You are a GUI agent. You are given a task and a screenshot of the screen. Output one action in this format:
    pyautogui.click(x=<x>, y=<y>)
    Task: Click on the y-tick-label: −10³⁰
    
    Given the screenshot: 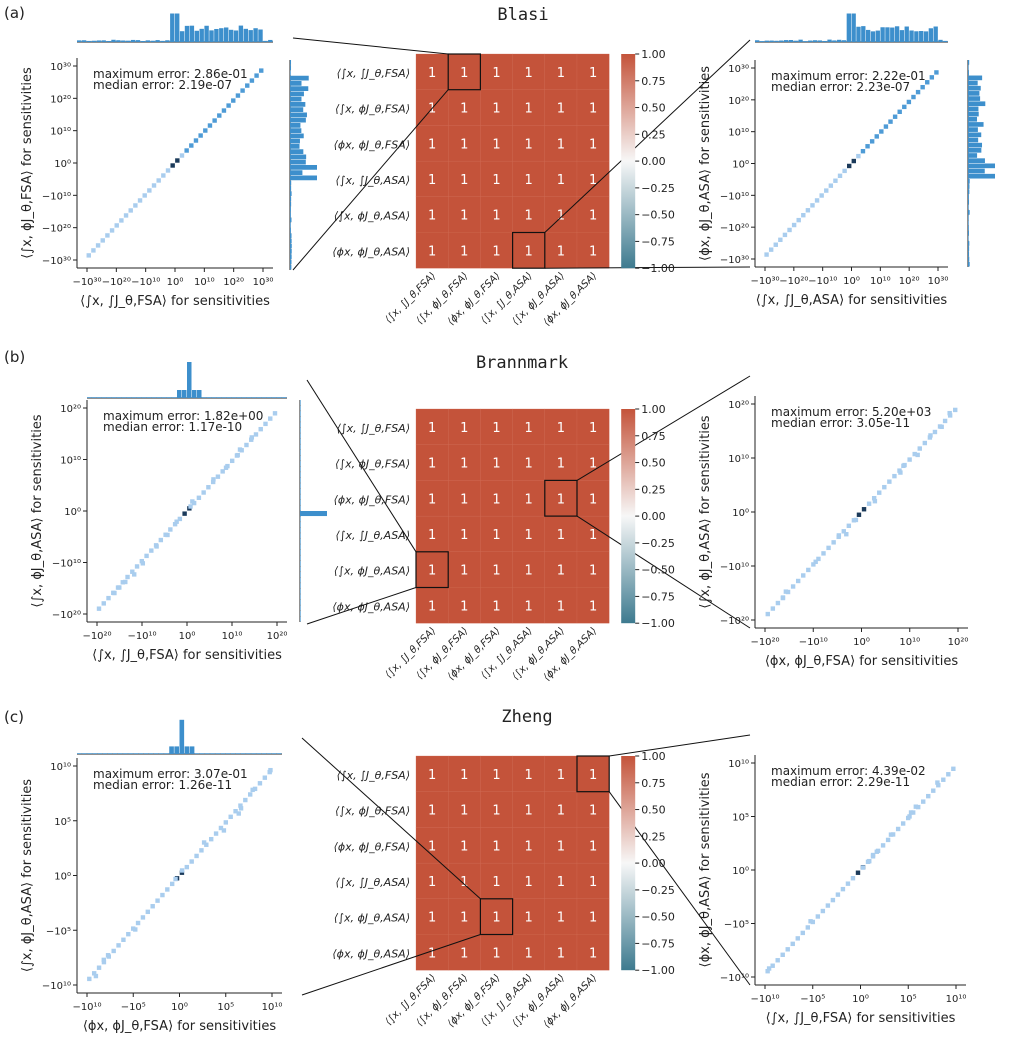 What is the action you would take?
    pyautogui.click(x=734, y=260)
    